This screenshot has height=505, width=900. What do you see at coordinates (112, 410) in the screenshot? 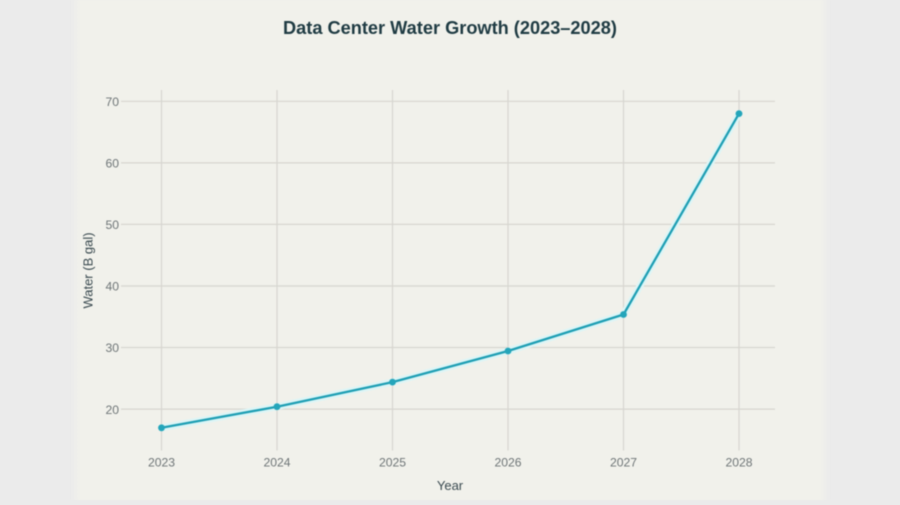
I see `svg-text: 20` at bounding box center [112, 410].